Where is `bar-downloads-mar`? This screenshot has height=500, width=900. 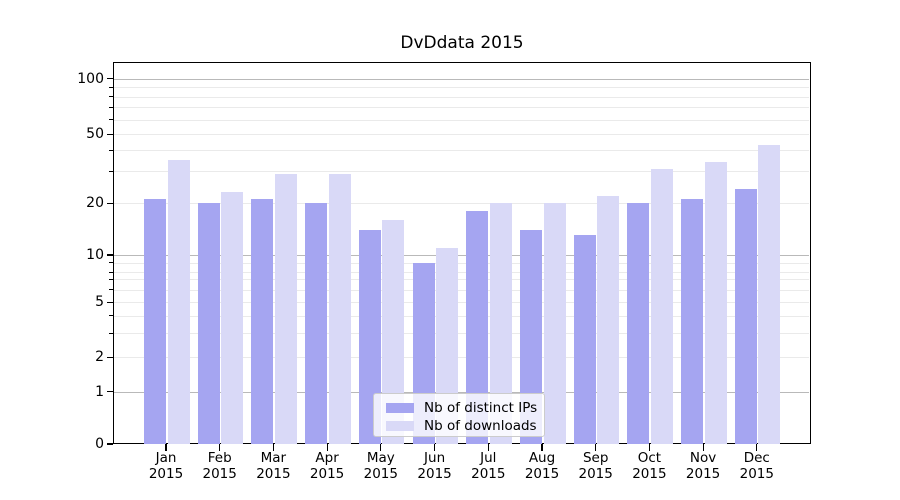
bar-downloads-mar is located at coordinates (285, 309).